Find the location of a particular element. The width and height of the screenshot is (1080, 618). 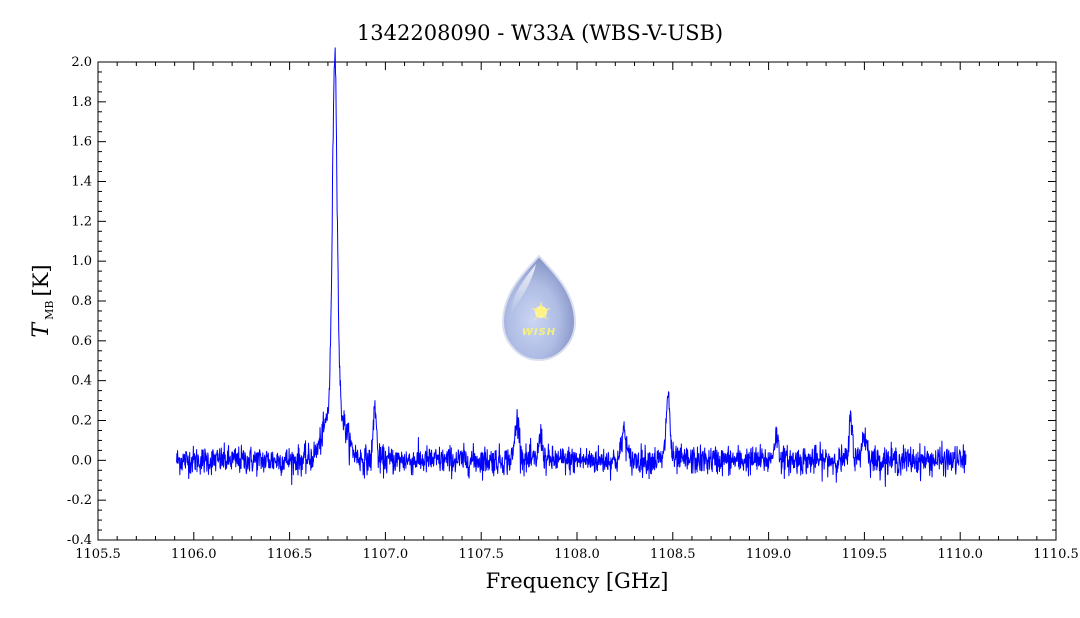

chart-title: 1342208090 - W33A (WBS-V-USB) is located at coordinates (540, 33).